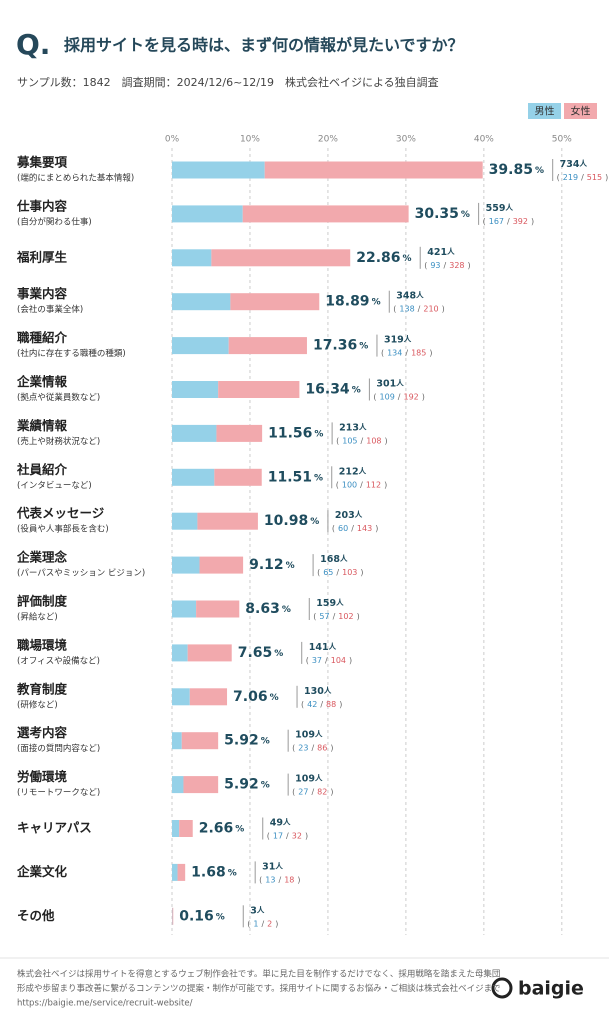  Describe the element at coordinates (349, 471) in the screenshot. I see `count-value: 212` at that location.